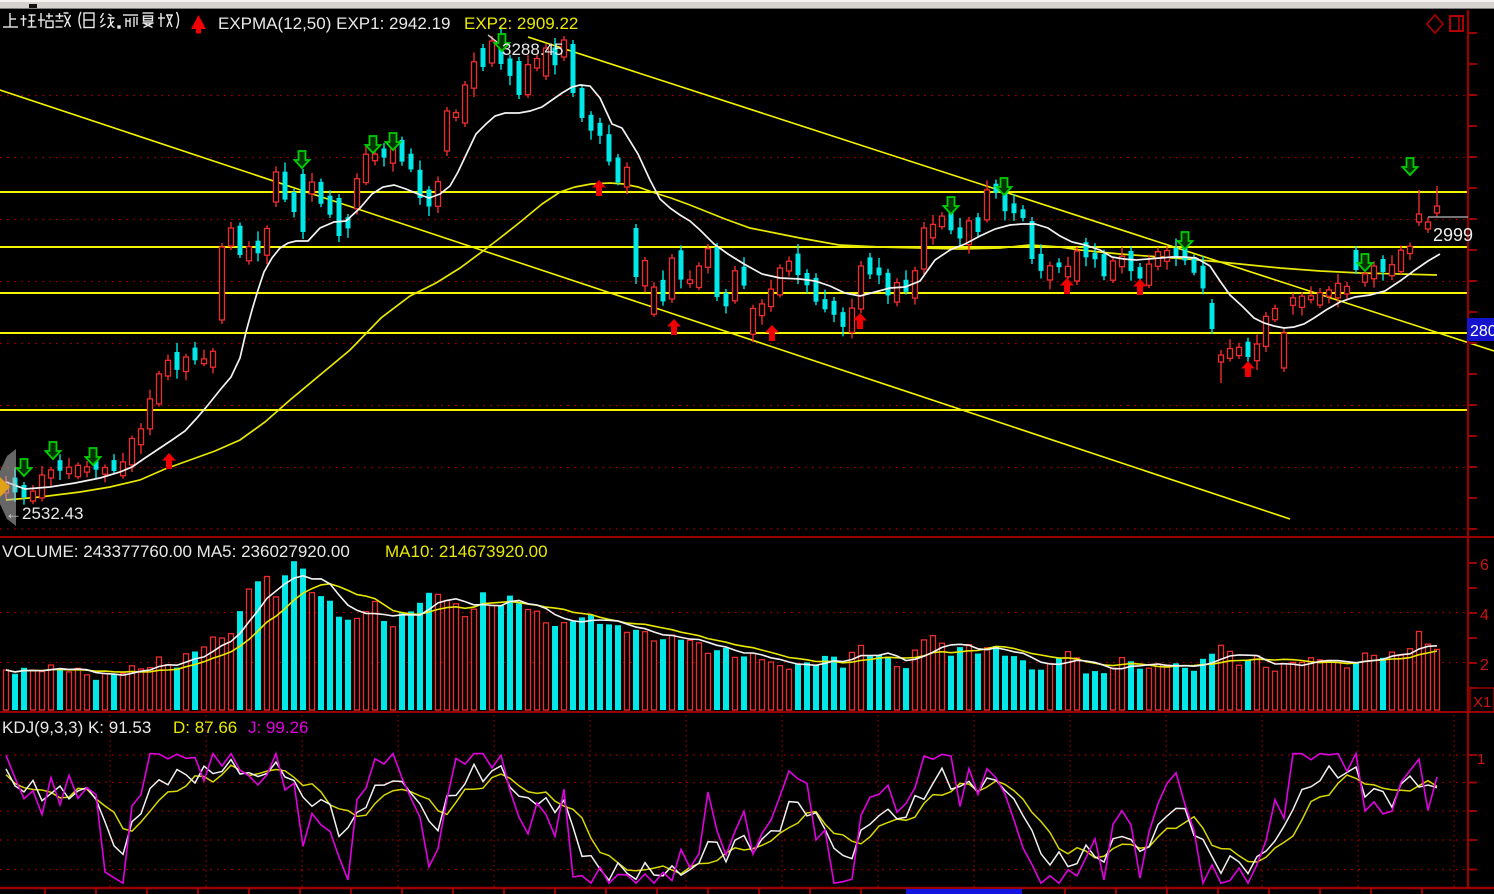  What do you see at coordinates (334, 23) in the screenshot?
I see `svg-text: EXPMA(12,50) EXP1: 2942.19` at bounding box center [334, 23].